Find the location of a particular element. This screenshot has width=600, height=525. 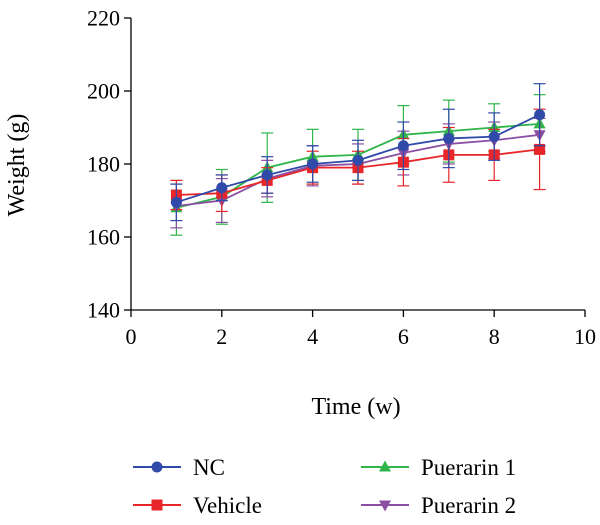

legend-label: Vehicle is located at coordinates (227, 505).